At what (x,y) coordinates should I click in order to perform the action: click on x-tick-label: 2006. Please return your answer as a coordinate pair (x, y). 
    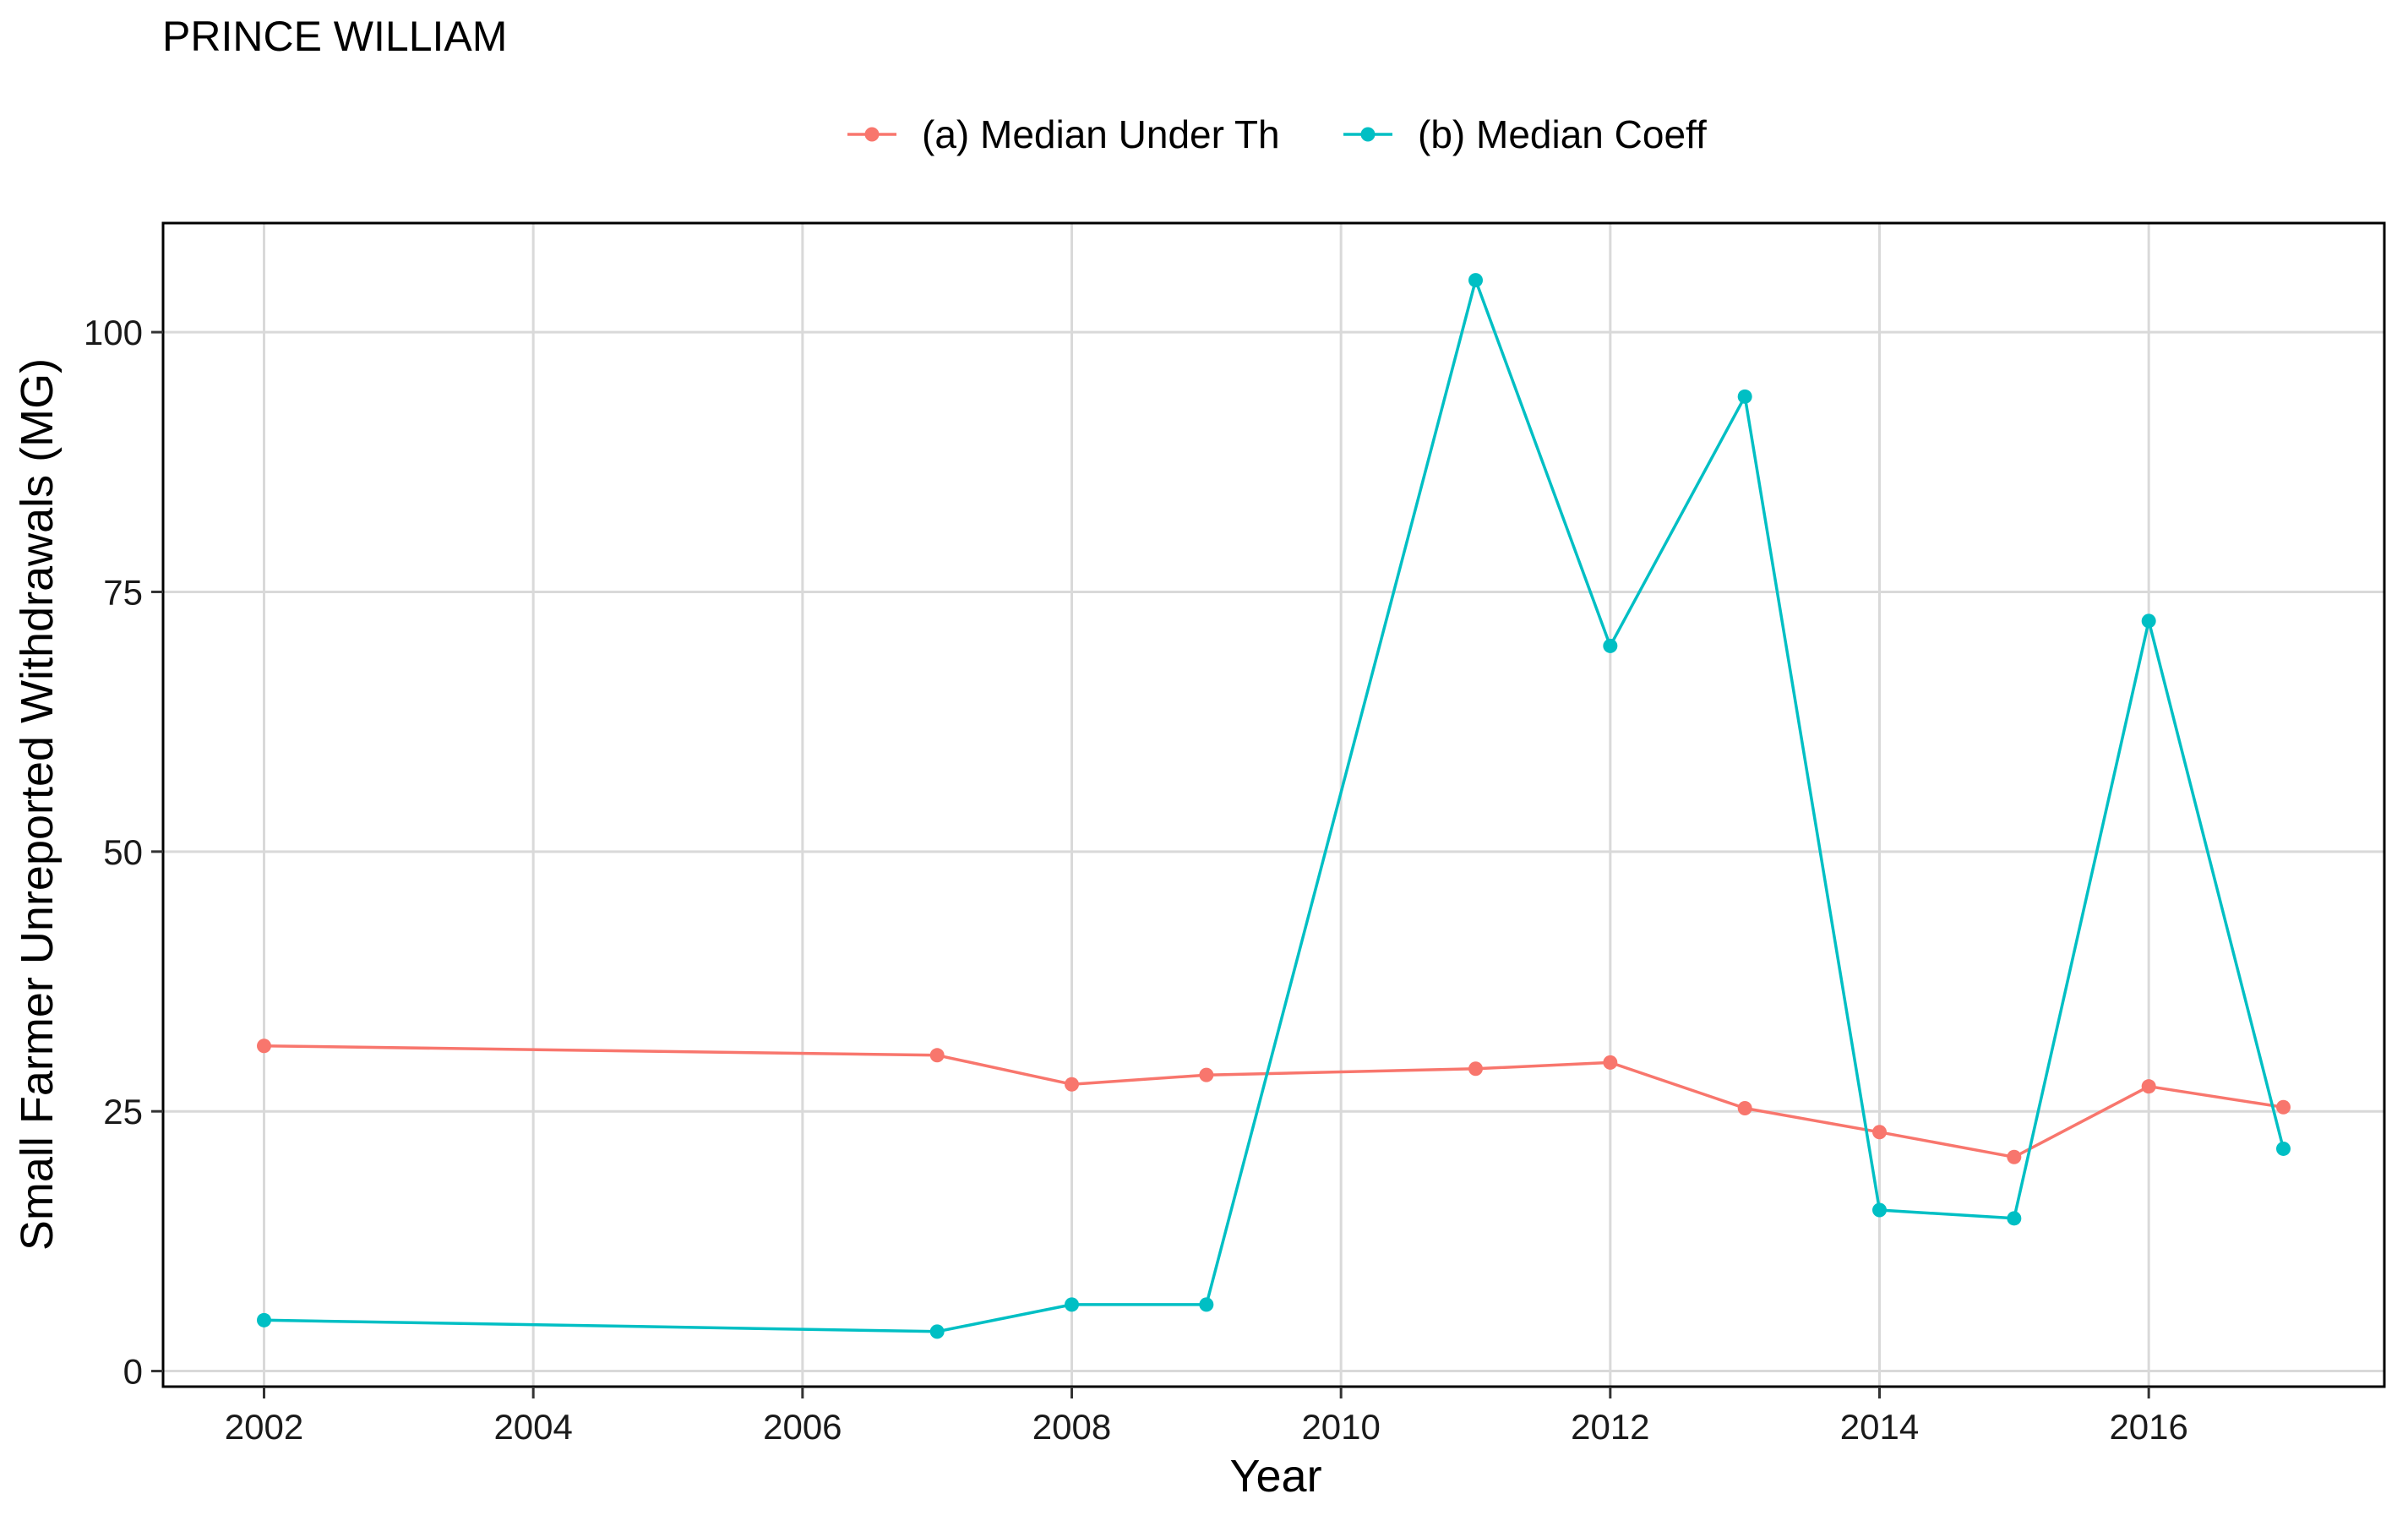
    Looking at the image, I should click on (802, 1427).